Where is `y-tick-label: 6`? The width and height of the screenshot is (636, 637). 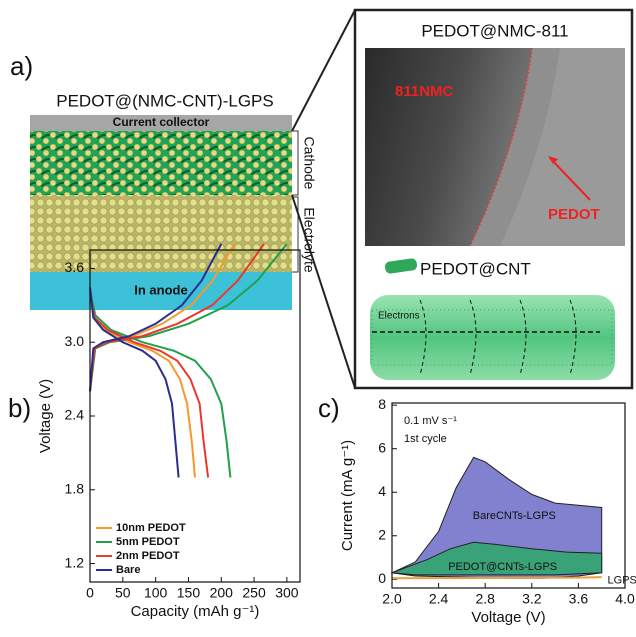 y-tick-label: 6 is located at coordinates (382, 447).